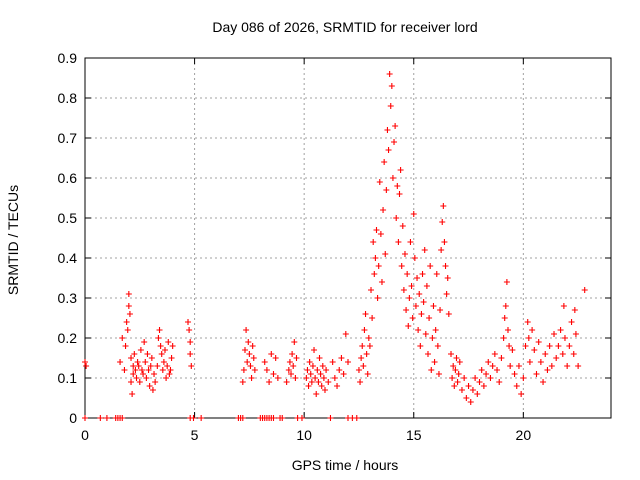  I want to click on x-tick-label: 10, so click(304, 435).